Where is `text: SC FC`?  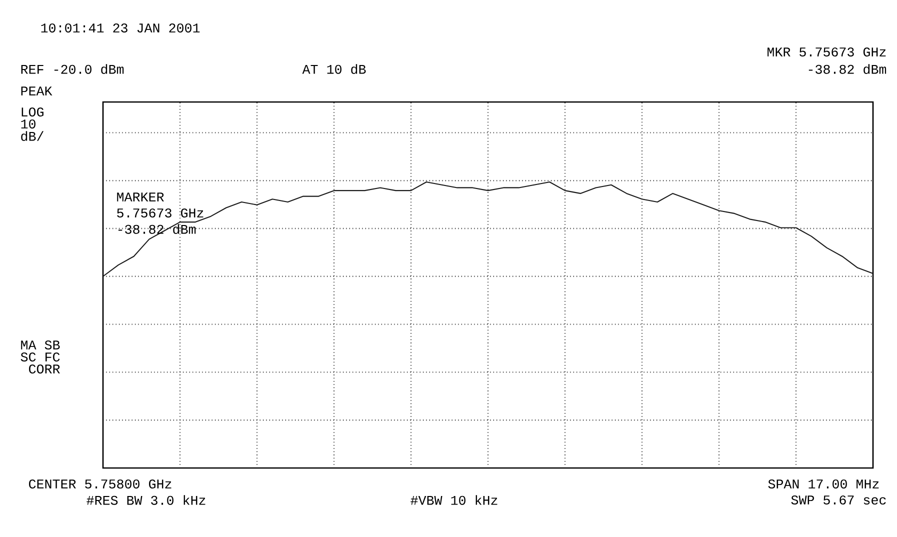
text: SC FC is located at coordinates (40, 357).